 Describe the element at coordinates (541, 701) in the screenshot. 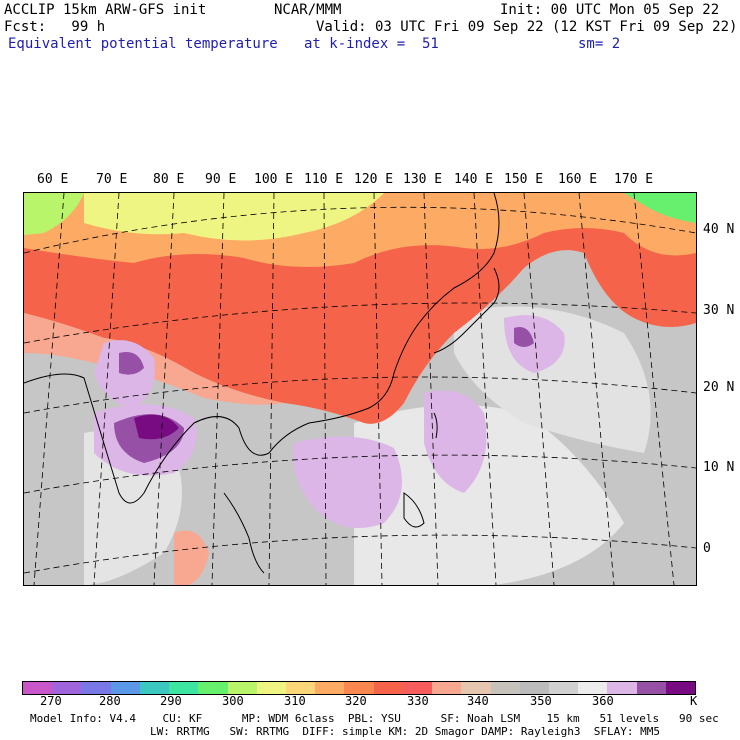

I see `colorbar-tick: 350` at that location.